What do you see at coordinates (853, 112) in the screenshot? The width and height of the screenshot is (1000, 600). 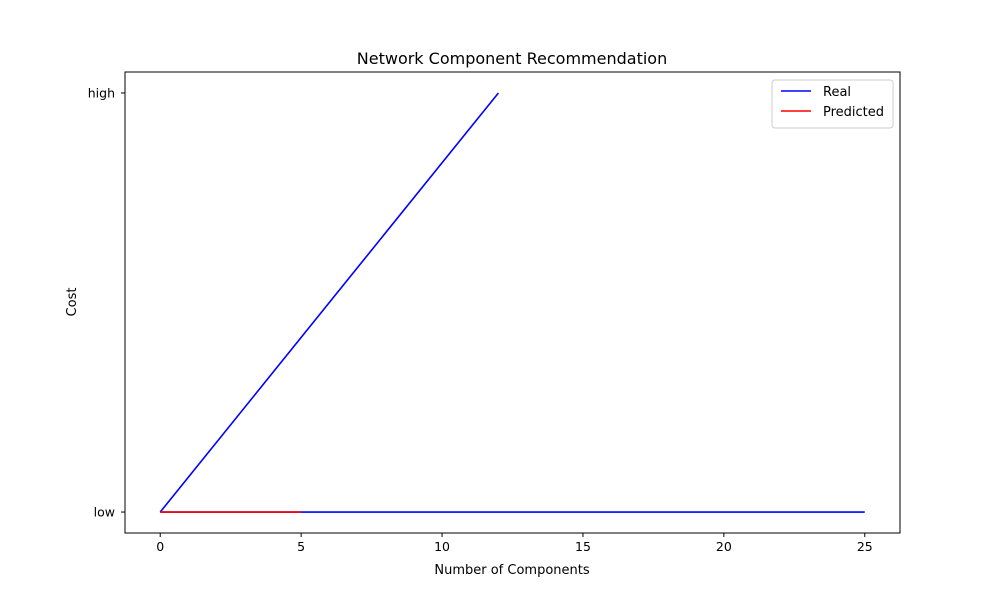 I see `legend-label-predicted: Predicted` at bounding box center [853, 112].